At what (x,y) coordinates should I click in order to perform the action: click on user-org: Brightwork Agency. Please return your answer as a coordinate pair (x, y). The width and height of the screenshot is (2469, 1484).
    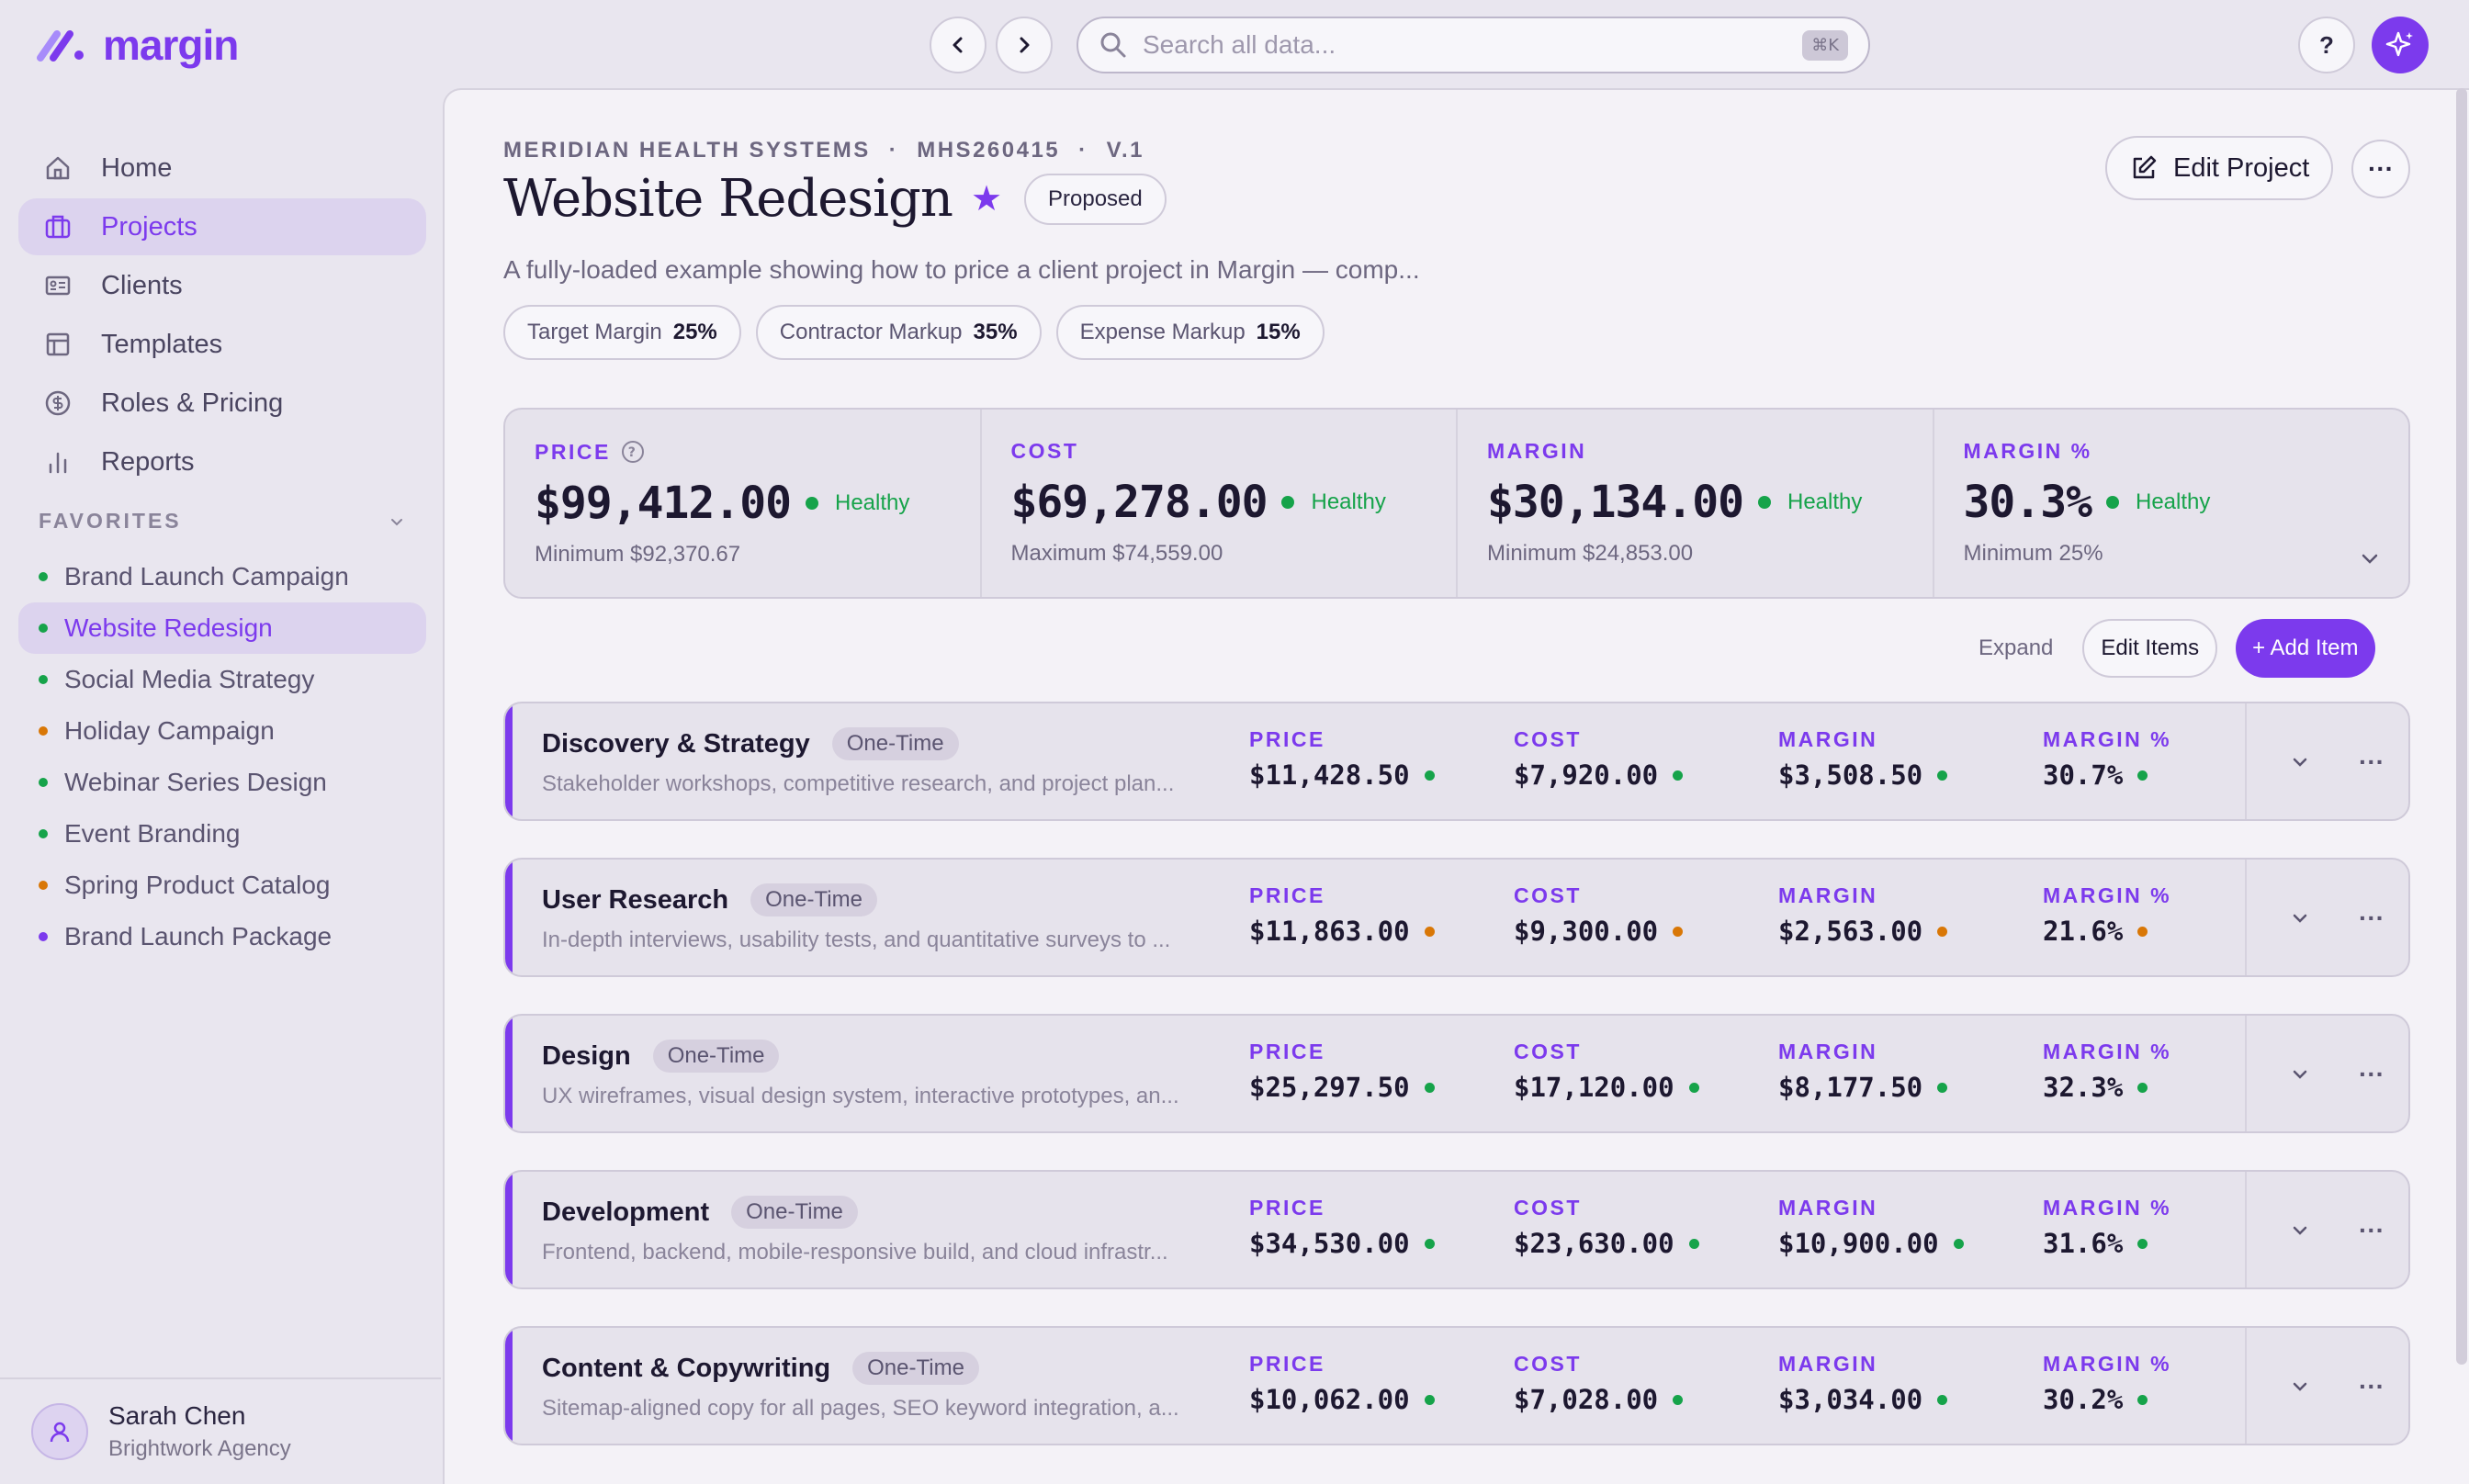
    Looking at the image, I should click on (199, 1449).